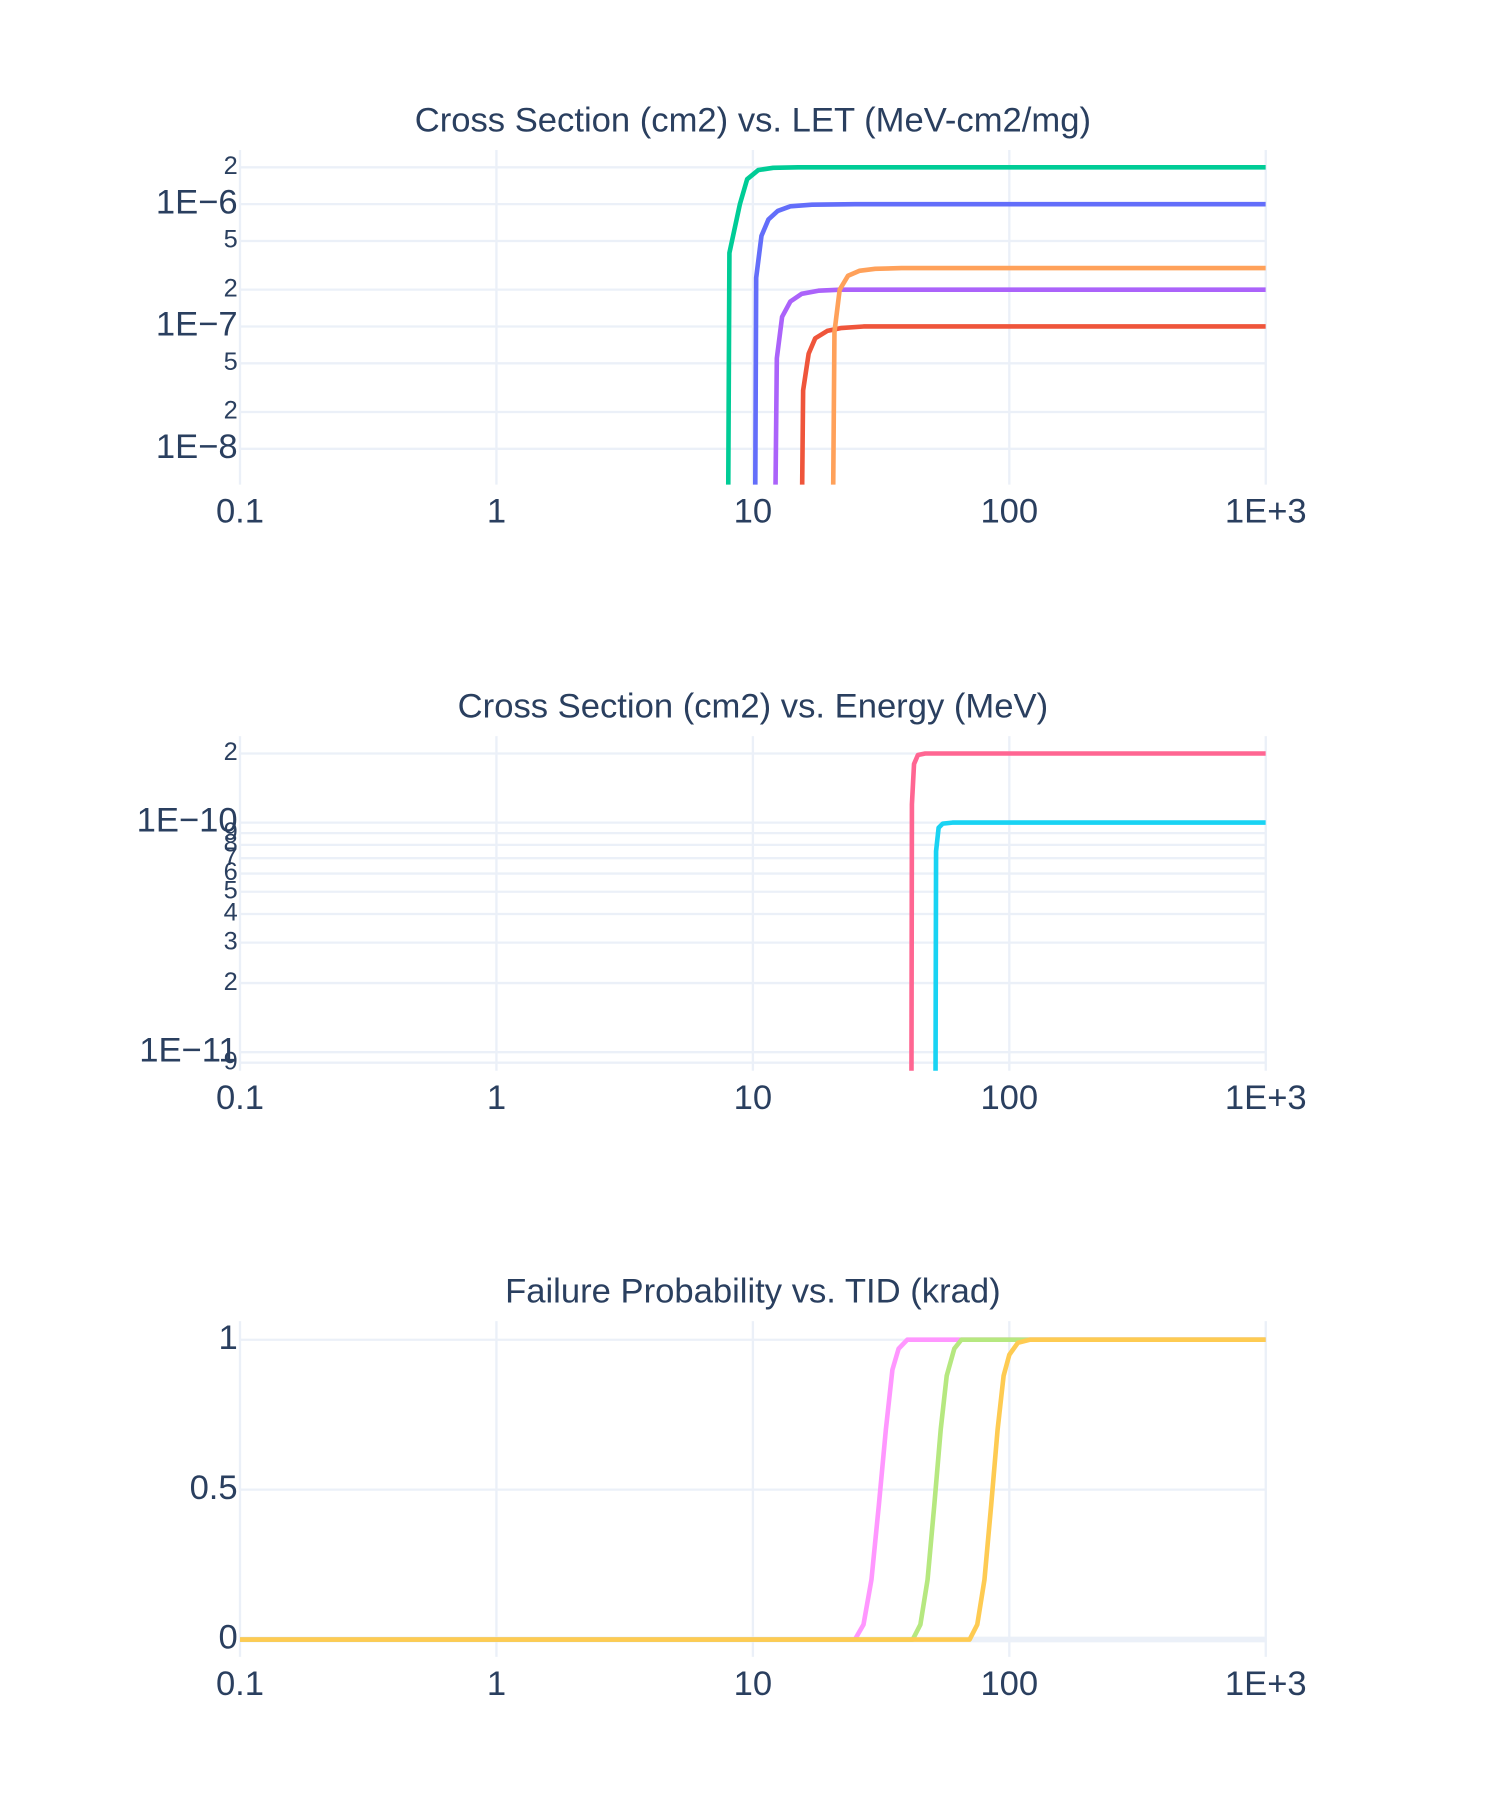 This screenshot has height=1800, width=1500. I want to click on y-tick-label: 1, so click(227, 1338).